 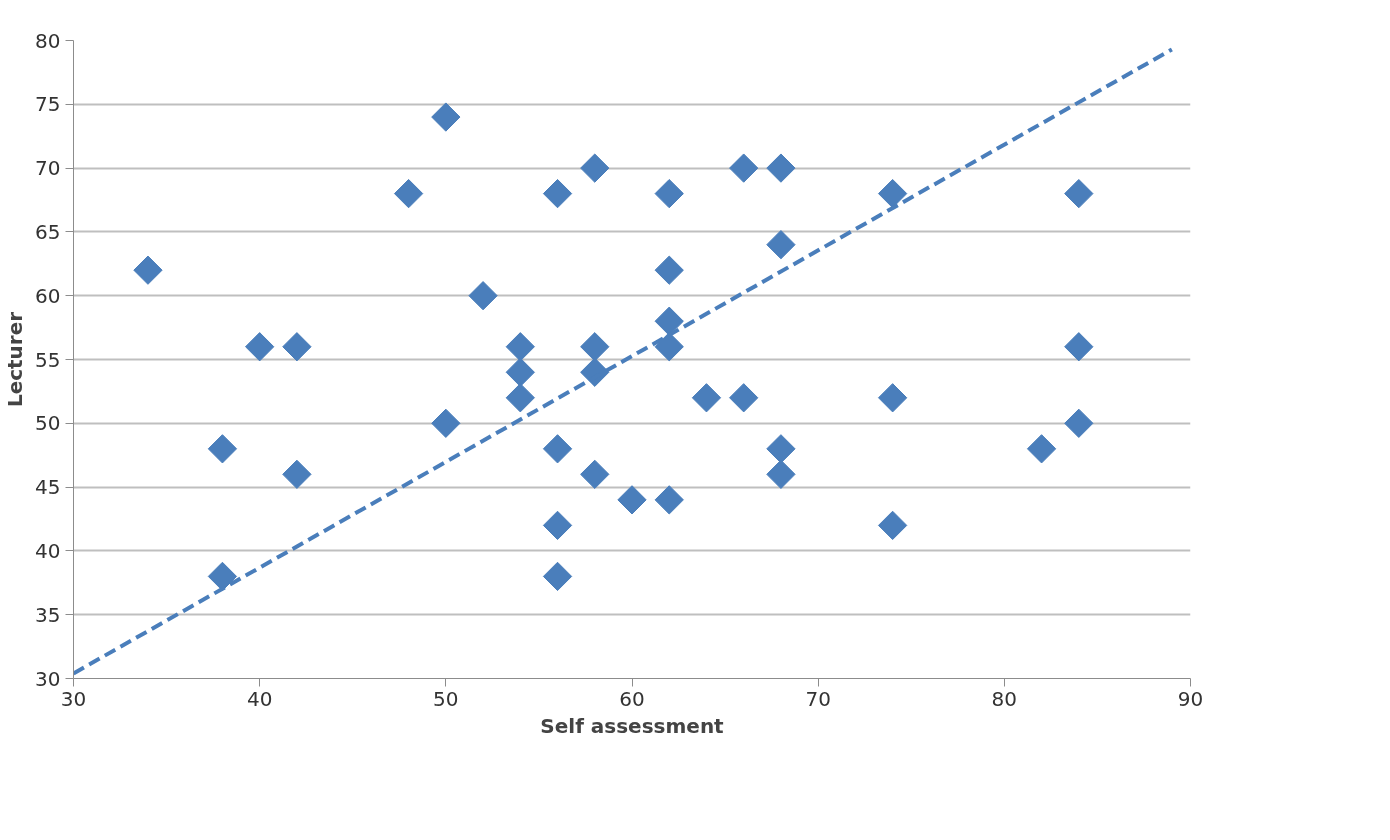 I want to click on y-tick-label: 50, so click(x=48, y=423).